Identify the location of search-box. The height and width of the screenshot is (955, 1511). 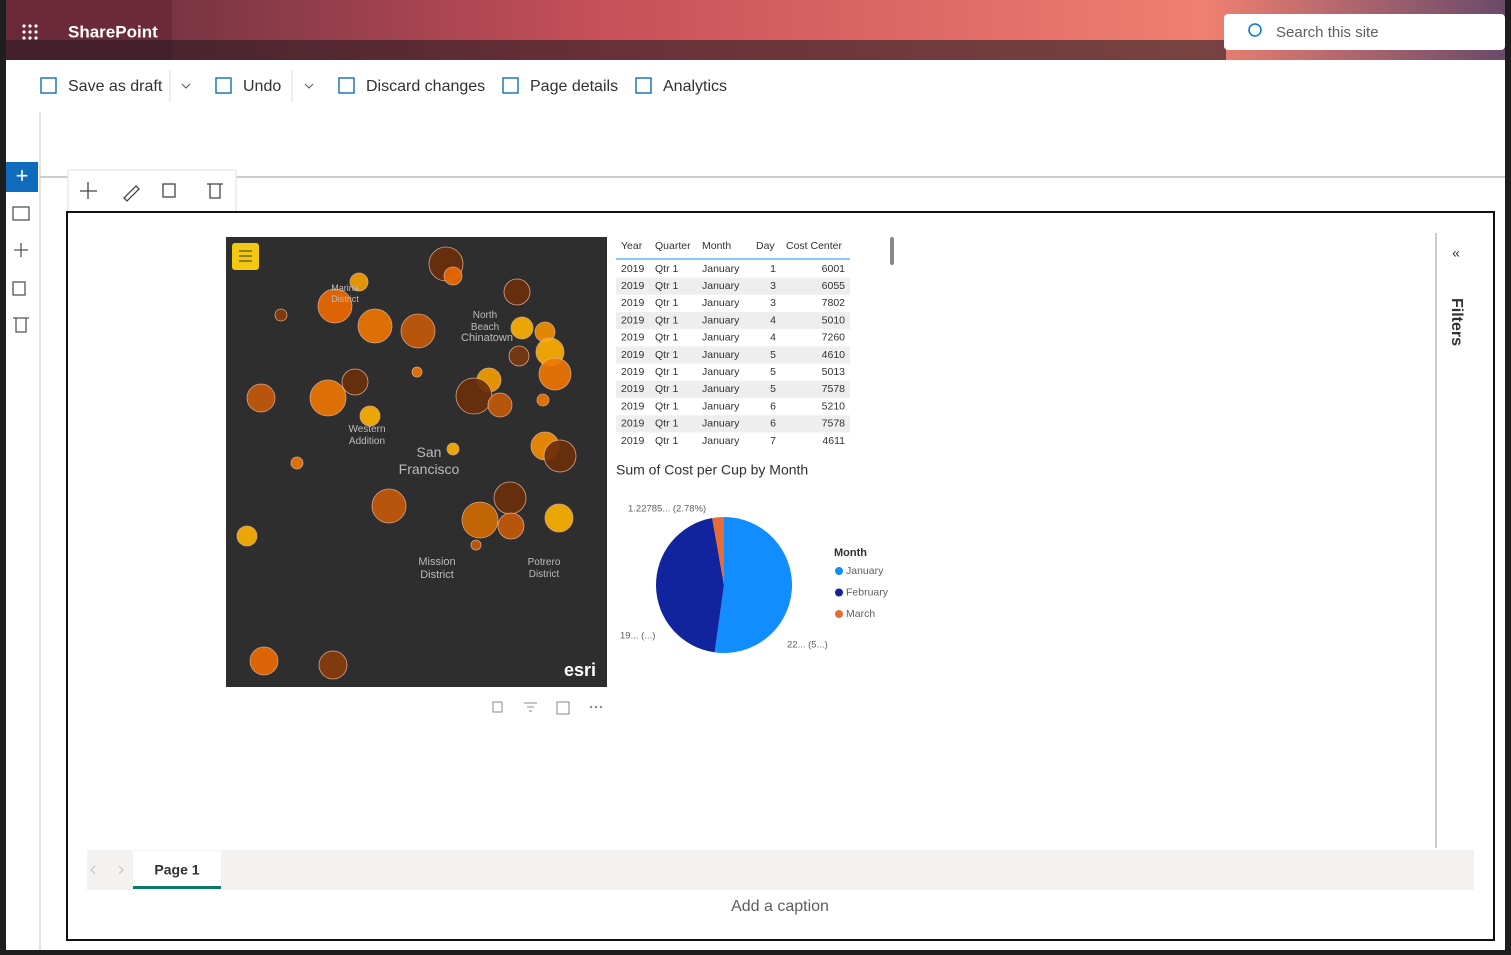
(1364, 32).